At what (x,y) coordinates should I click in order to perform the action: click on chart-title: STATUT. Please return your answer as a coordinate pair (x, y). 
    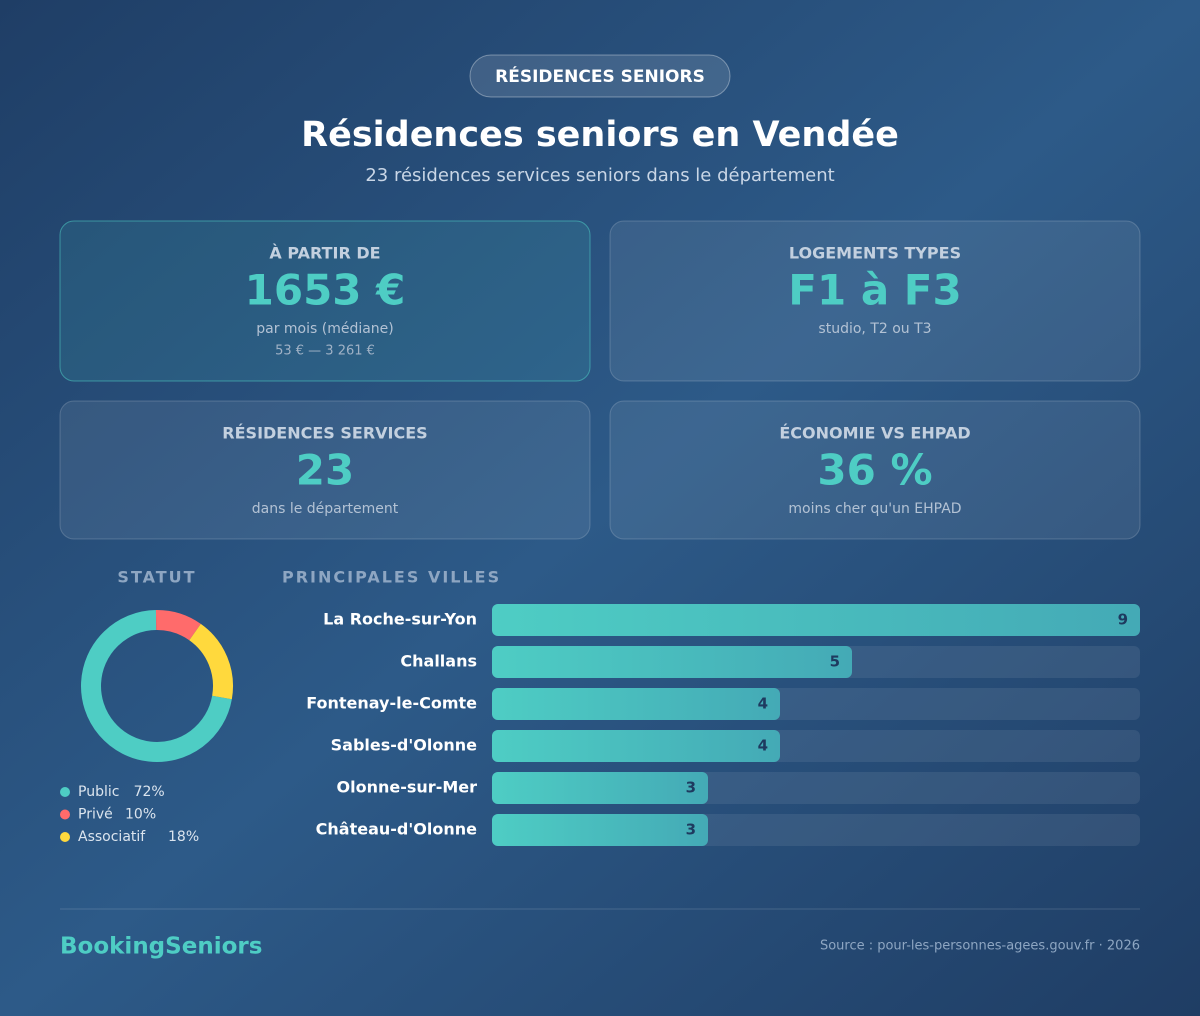
    Looking at the image, I should click on (156, 577).